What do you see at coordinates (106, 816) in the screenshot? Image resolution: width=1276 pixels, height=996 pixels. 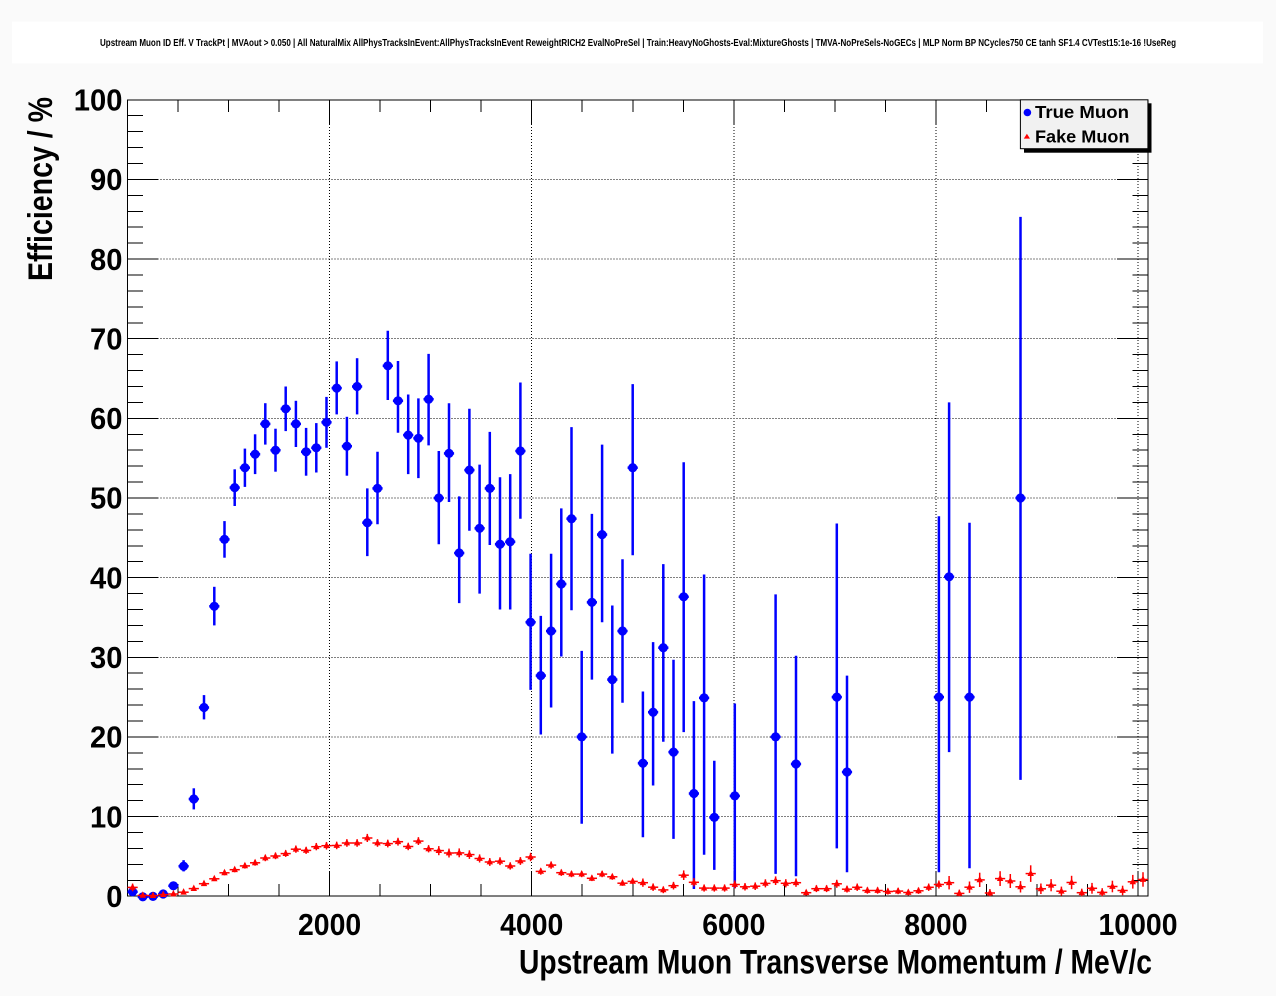 I see `svg-text: 10` at bounding box center [106, 816].